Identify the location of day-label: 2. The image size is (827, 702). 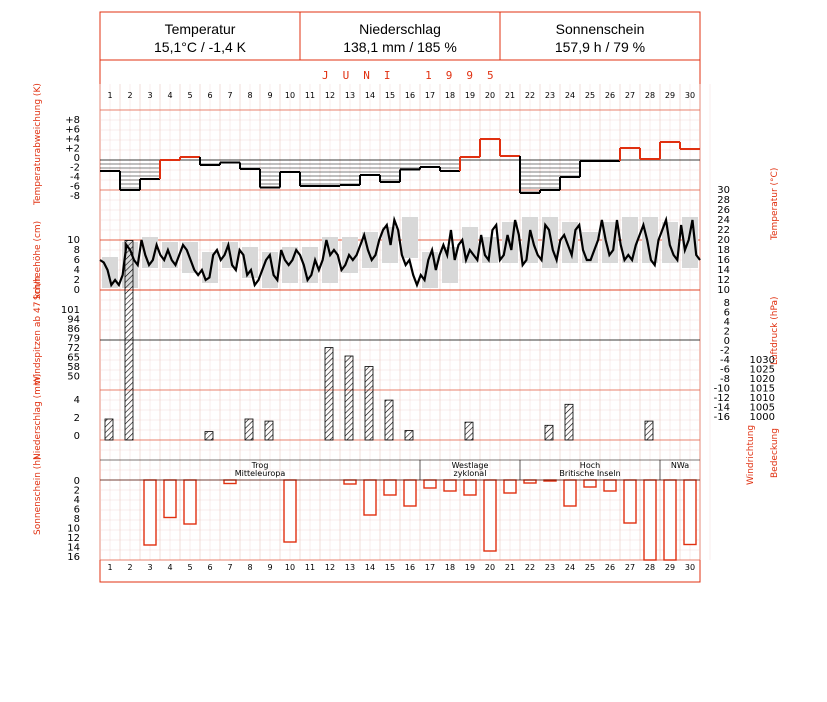
(129, 95).